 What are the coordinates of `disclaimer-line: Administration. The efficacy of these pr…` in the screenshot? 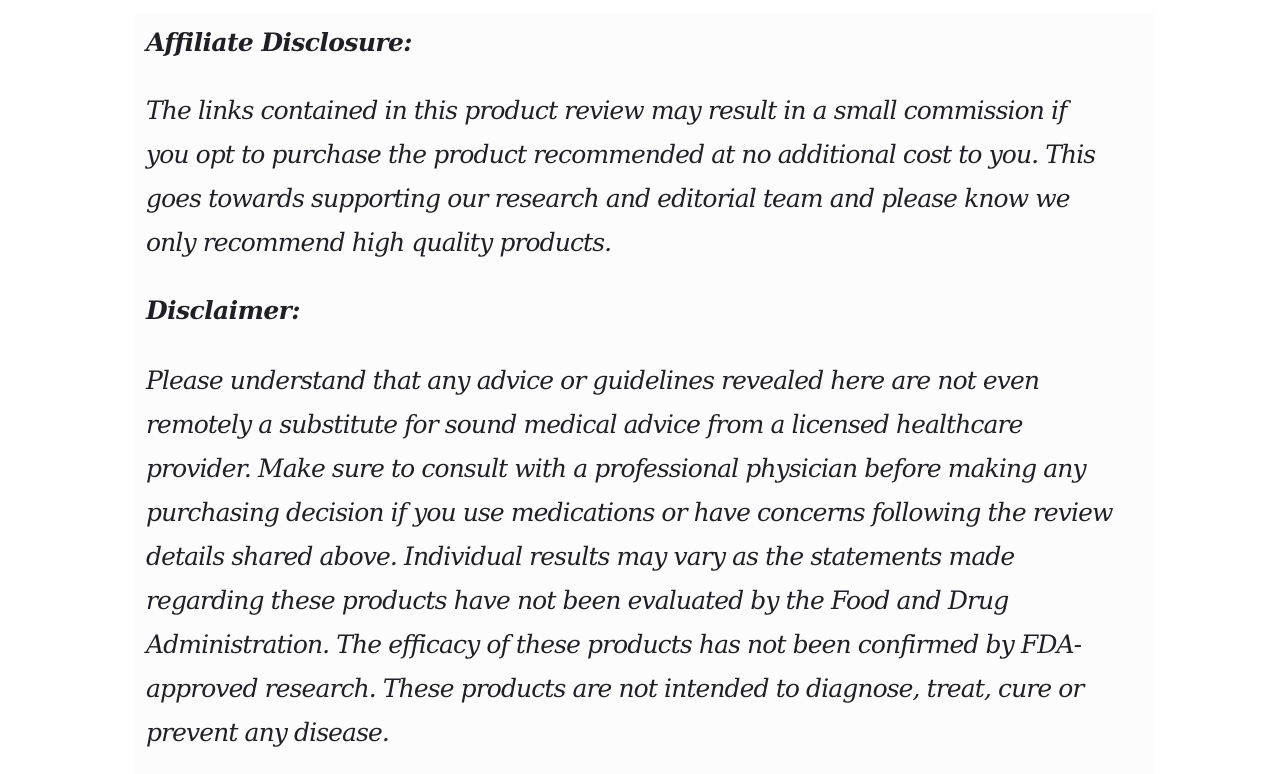 It's located at (614, 644).